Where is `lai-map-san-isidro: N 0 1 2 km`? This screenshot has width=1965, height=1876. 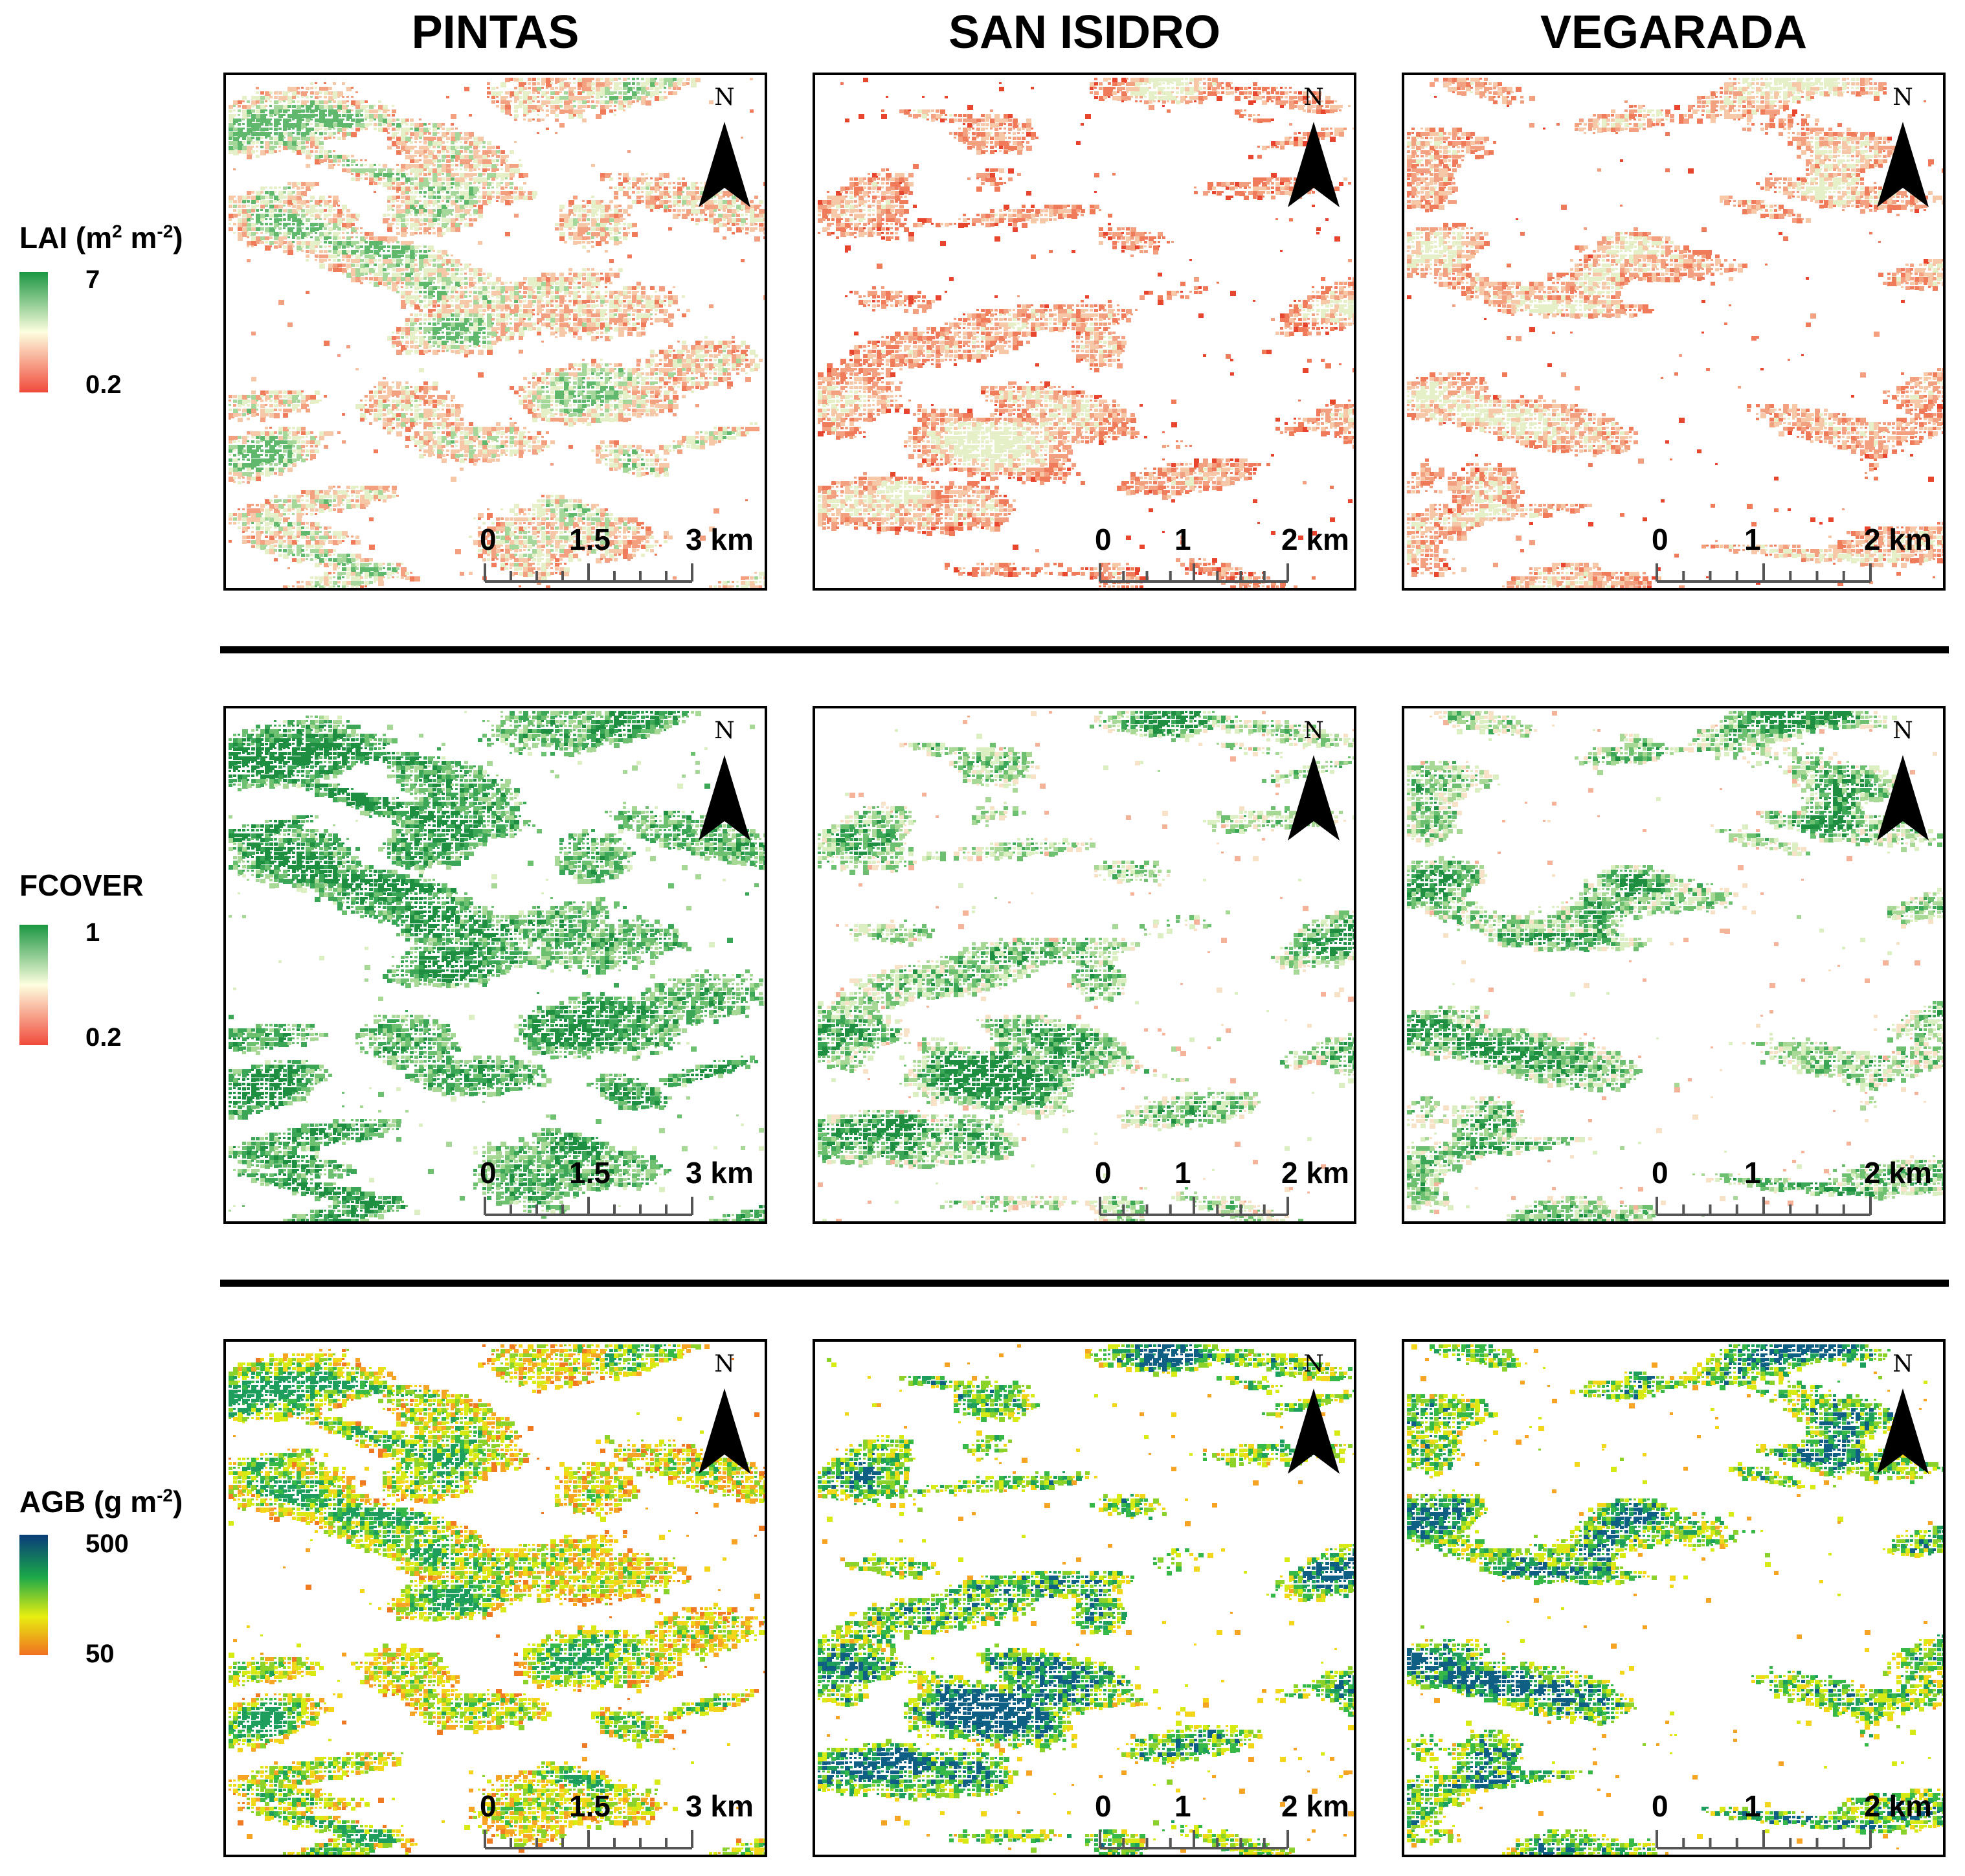 lai-map-san-isidro: N 0 1 2 km is located at coordinates (1085, 332).